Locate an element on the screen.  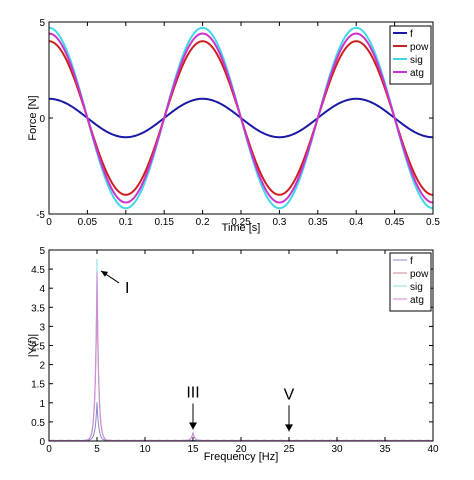
x-axis-label: Time [s] is located at coordinates (241, 228).